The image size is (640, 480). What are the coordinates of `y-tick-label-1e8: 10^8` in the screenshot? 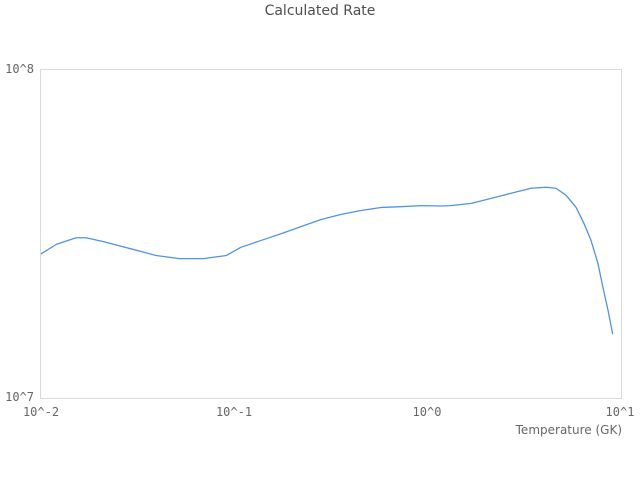 It's located at (19, 69).